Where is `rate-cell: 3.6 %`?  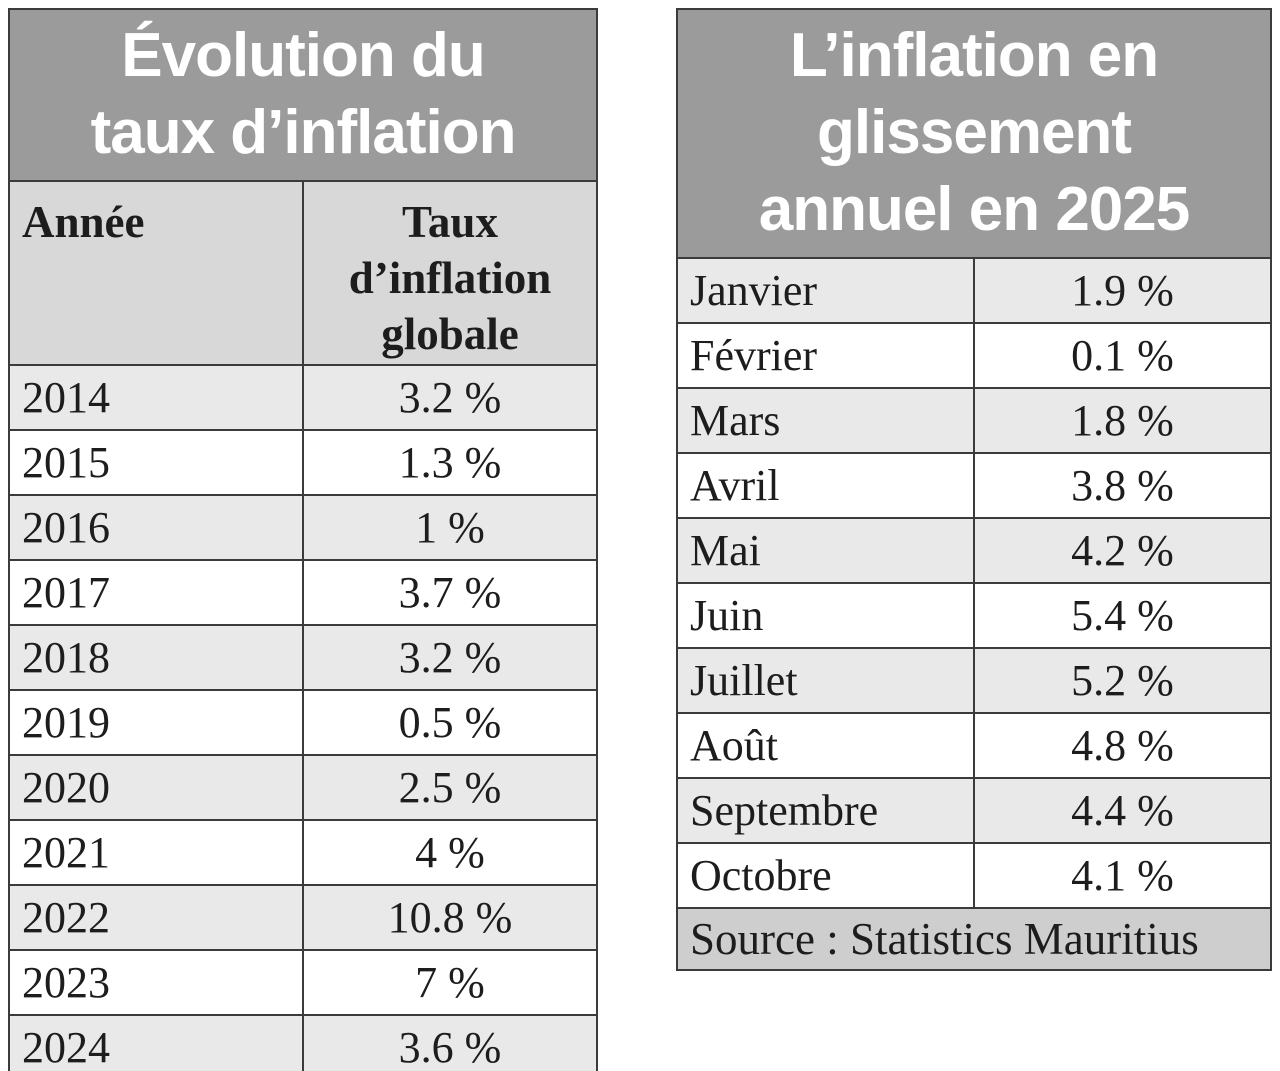
rate-cell: 3.6 % is located at coordinates (450, 1042).